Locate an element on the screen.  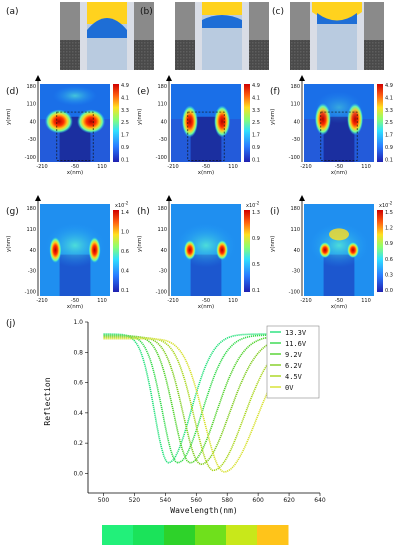
x-tick-label: 560 is located at coordinates (197, 500).